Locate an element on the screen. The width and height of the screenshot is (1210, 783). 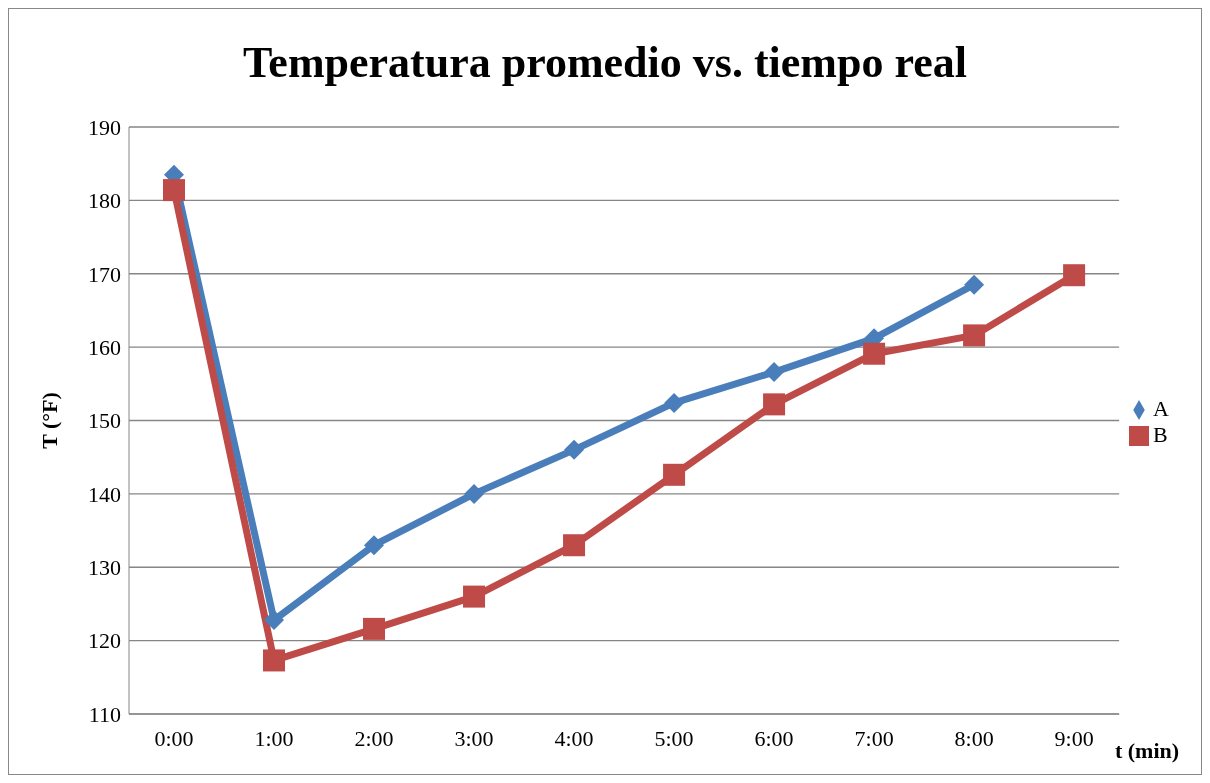
x-tick-label: 2:00 is located at coordinates (374, 738).